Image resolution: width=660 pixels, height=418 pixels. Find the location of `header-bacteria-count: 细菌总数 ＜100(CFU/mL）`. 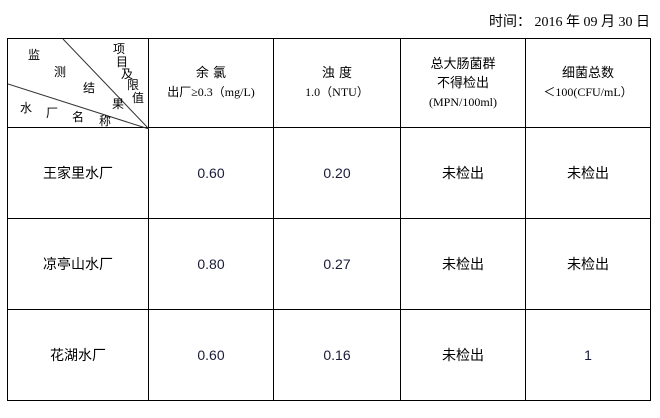

header-bacteria-count: 细菌总数 ＜100(CFU/mL） is located at coordinates (588, 83).